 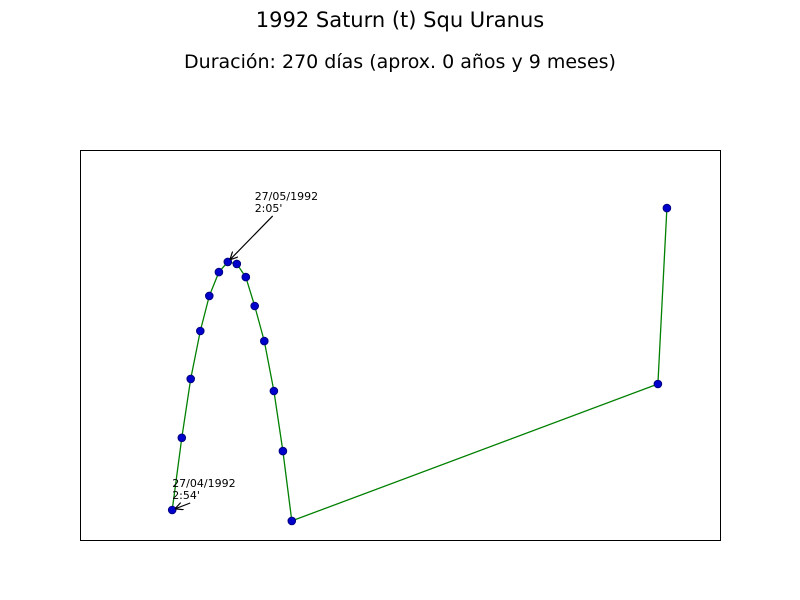 I want to click on annotation-date-1: 27/05/1992, so click(x=286, y=196).